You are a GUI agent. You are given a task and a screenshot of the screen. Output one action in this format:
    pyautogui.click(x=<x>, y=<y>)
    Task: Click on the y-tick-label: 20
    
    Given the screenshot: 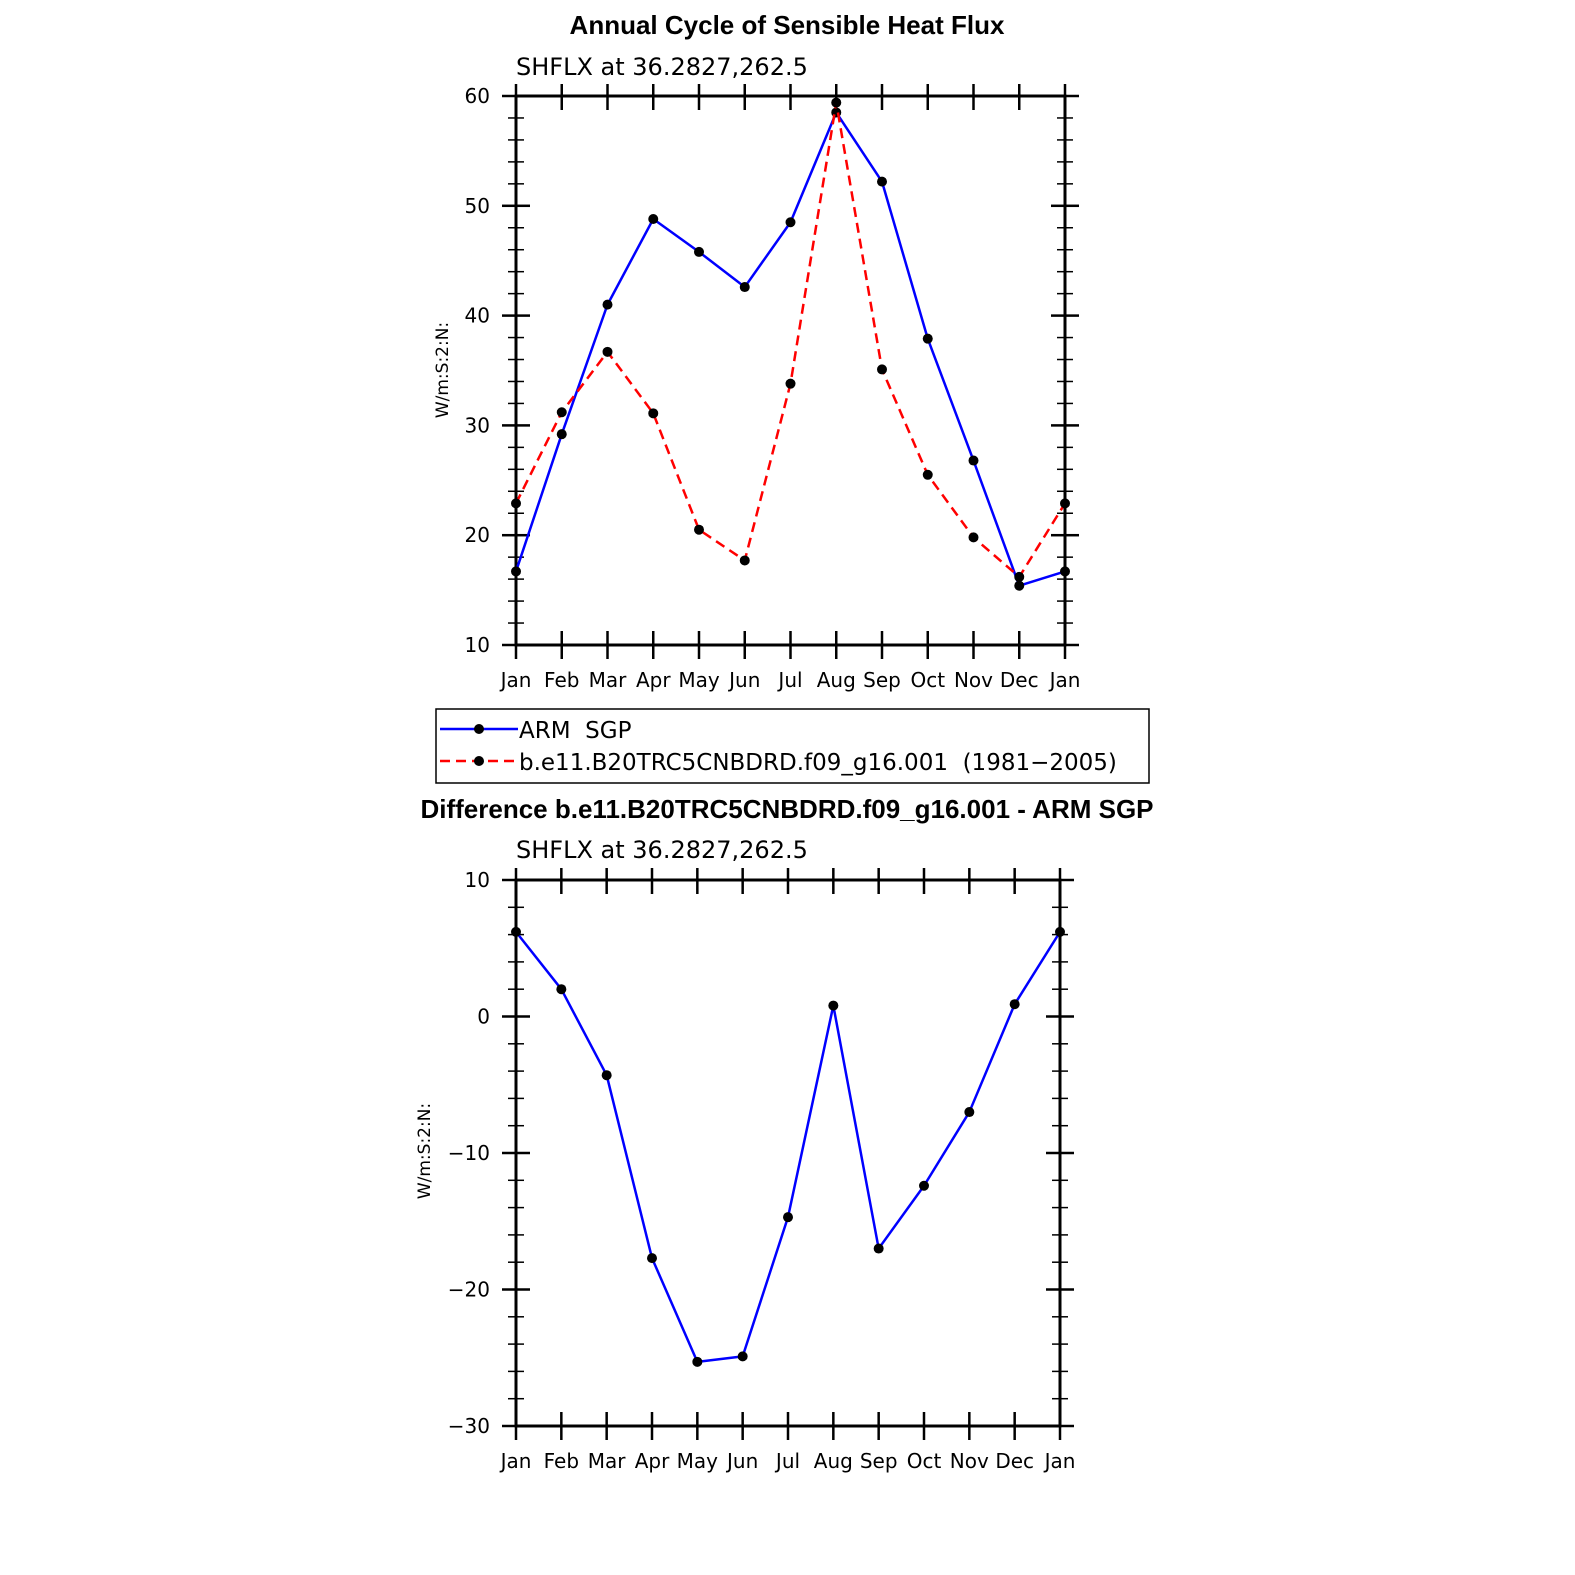 What is the action you would take?
    pyautogui.click(x=477, y=535)
    